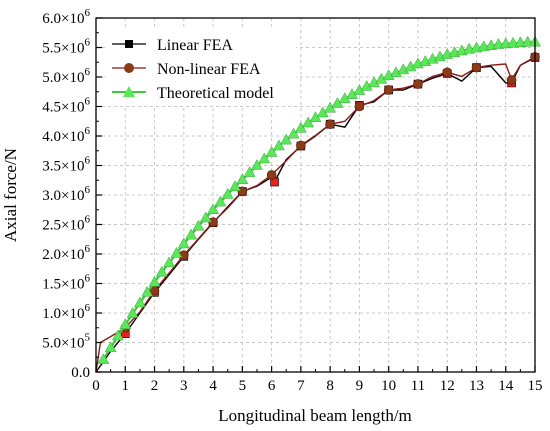 This screenshot has height=431, width=550. I want to click on x-tick-label: 13, so click(476, 386).